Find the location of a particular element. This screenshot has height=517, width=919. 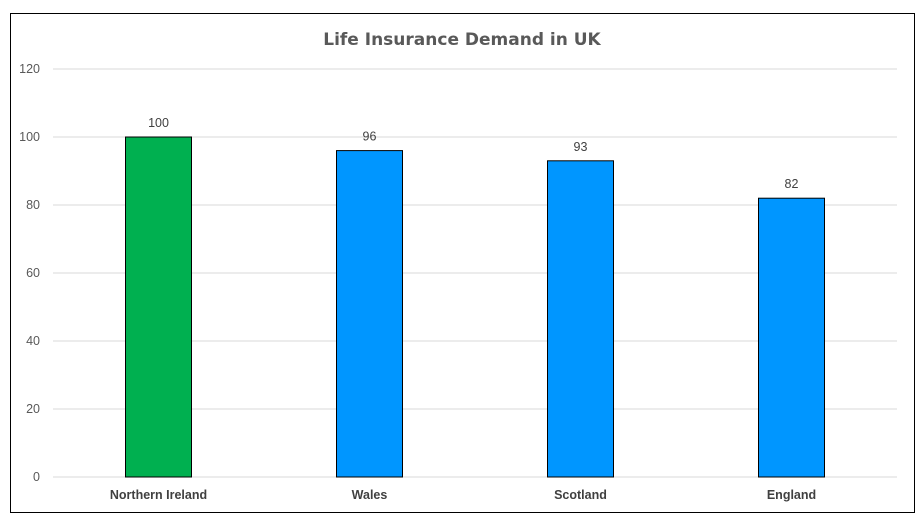

x-axis: Northern Ireland Wales Scotland England is located at coordinates (463, 495).